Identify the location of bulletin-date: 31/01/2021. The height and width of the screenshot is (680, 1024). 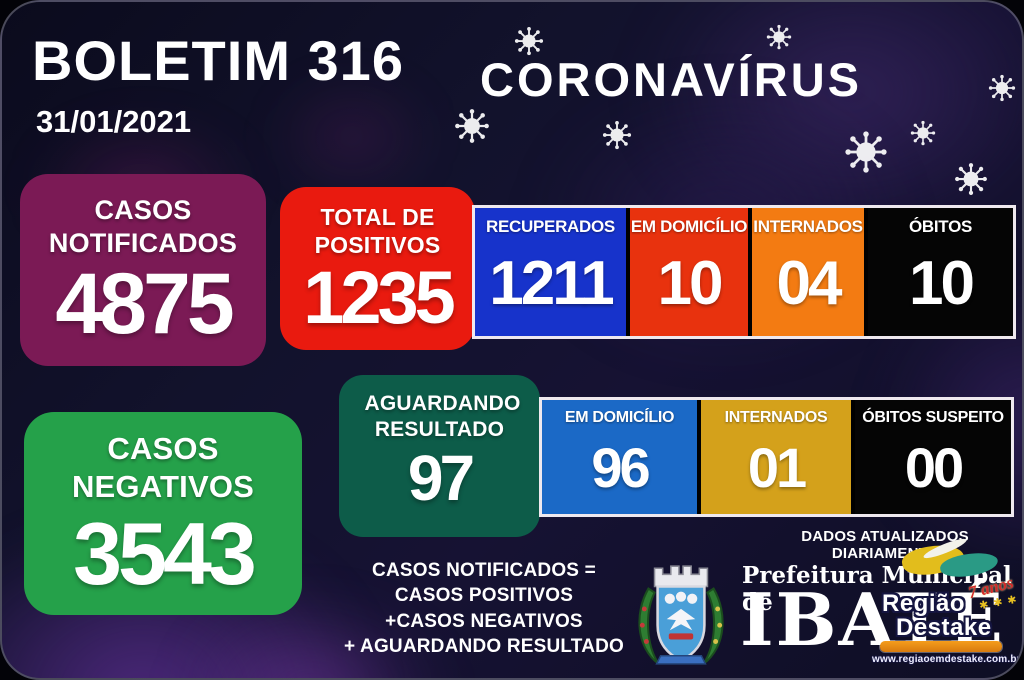
(114, 121).